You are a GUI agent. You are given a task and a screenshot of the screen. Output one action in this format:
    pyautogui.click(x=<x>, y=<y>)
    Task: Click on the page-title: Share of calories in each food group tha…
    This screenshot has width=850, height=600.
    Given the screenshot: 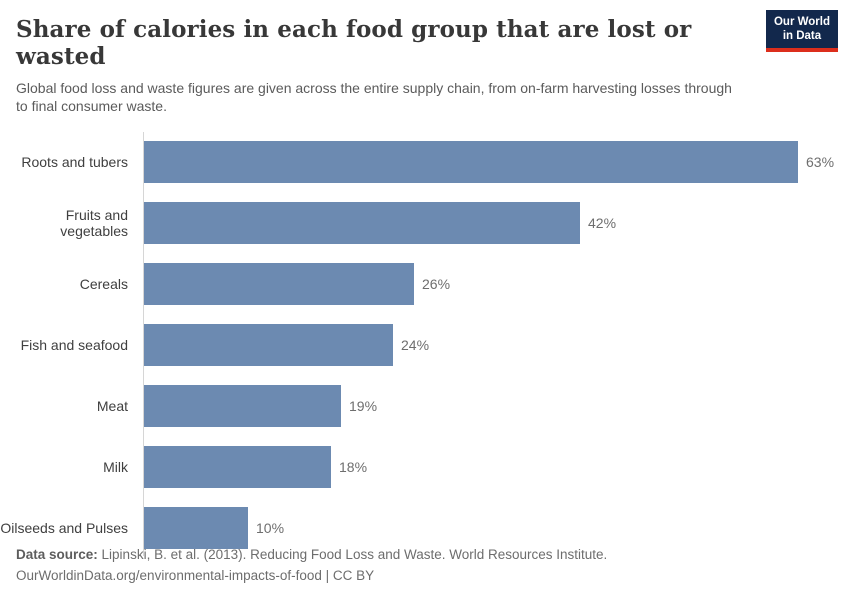 What is the action you would take?
    pyautogui.click(x=354, y=43)
    